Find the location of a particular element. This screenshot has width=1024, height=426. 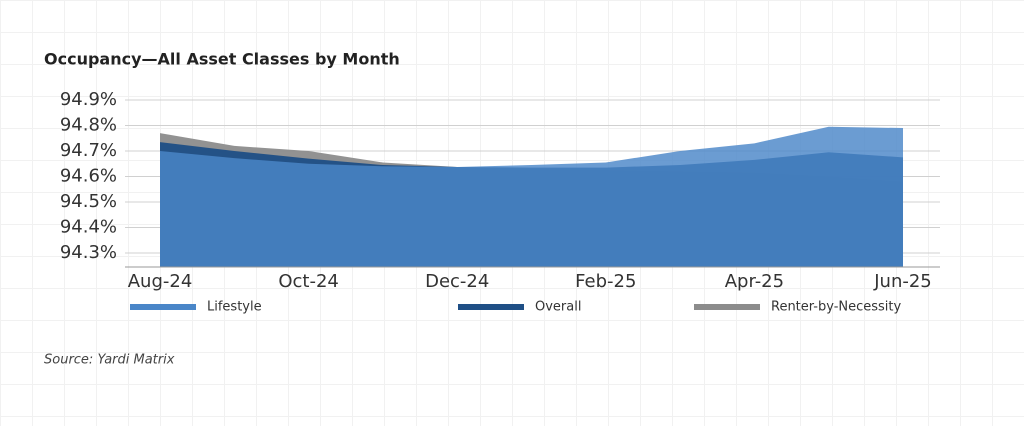

y-tick-label: 94.7% is located at coordinates (88, 150).